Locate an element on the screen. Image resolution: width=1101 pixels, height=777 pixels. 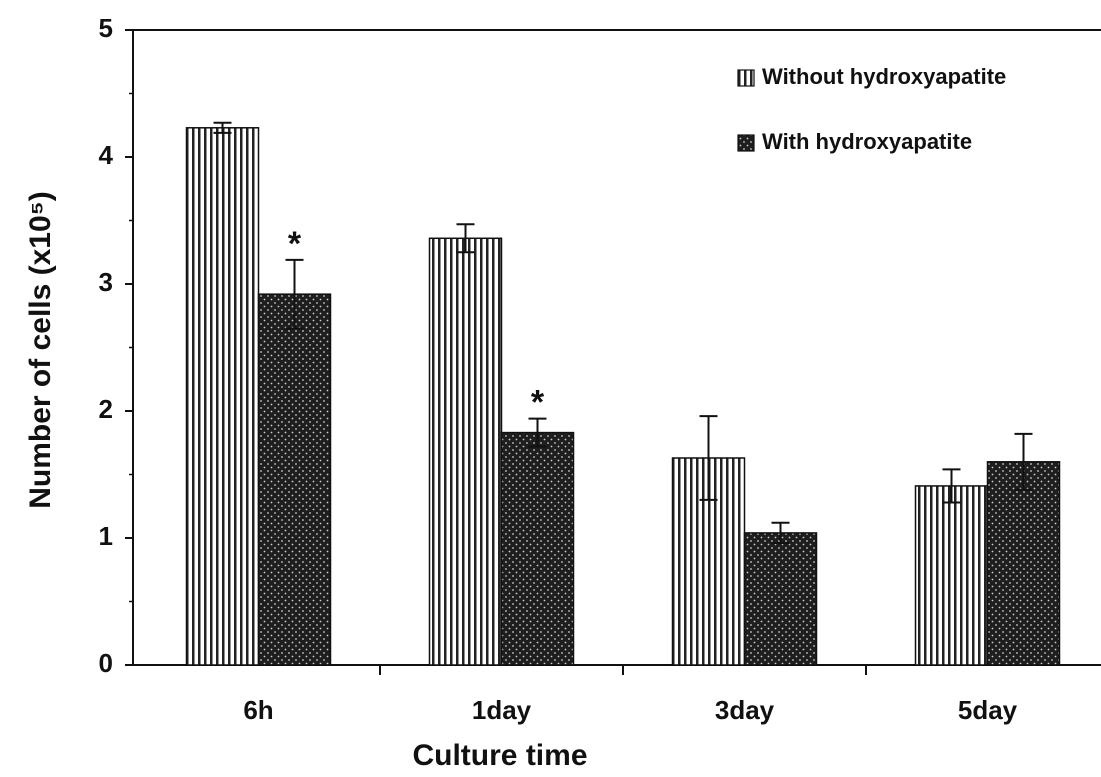
y-tick-label: 2 is located at coordinates (106, 409).